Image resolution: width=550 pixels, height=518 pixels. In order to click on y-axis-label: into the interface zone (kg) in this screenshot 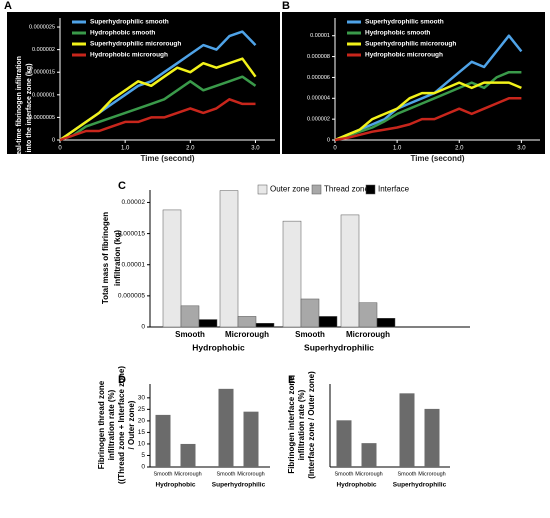, I will do `click(29, 107)`.